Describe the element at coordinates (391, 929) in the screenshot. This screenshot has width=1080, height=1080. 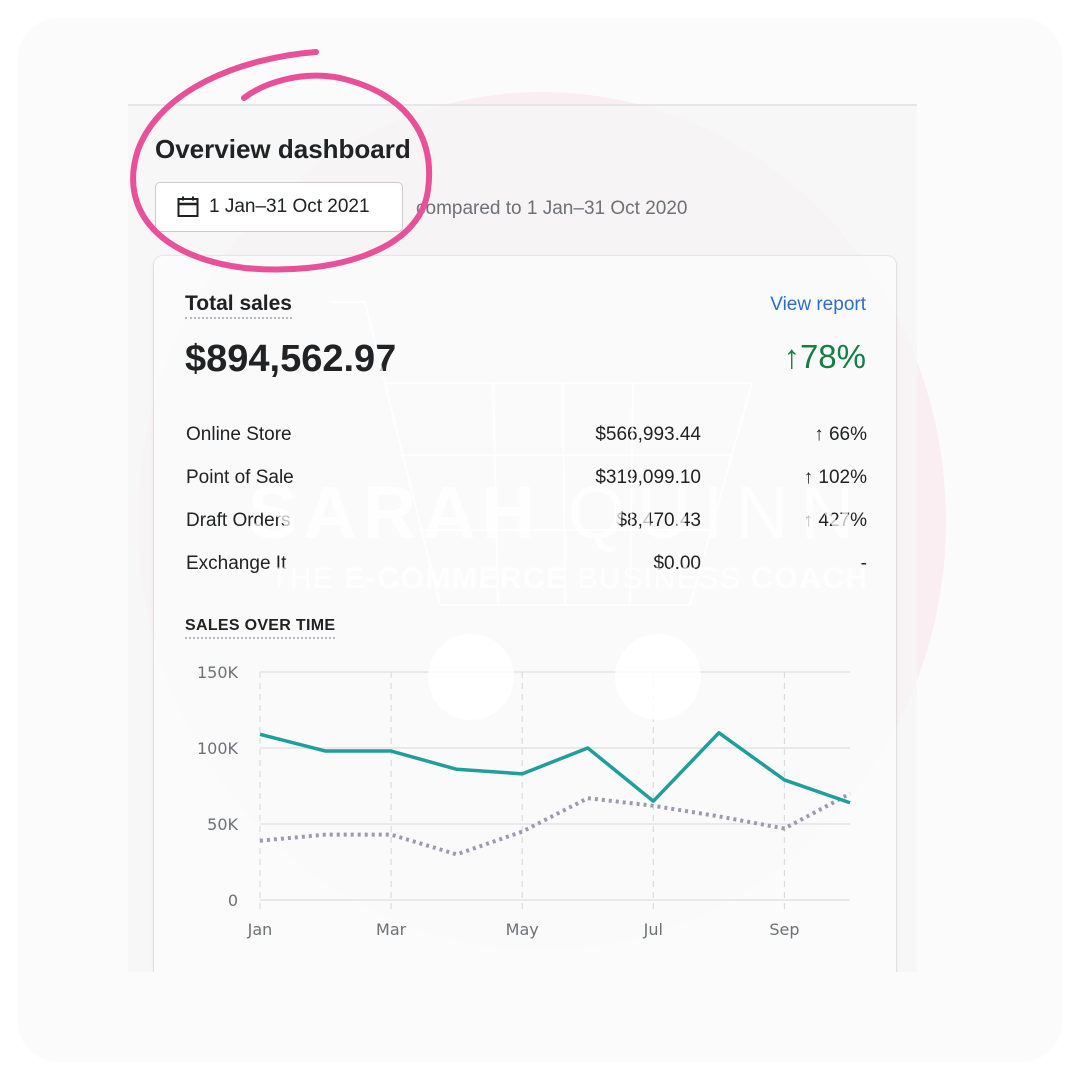
I see `x-tick-label: Mar` at that location.